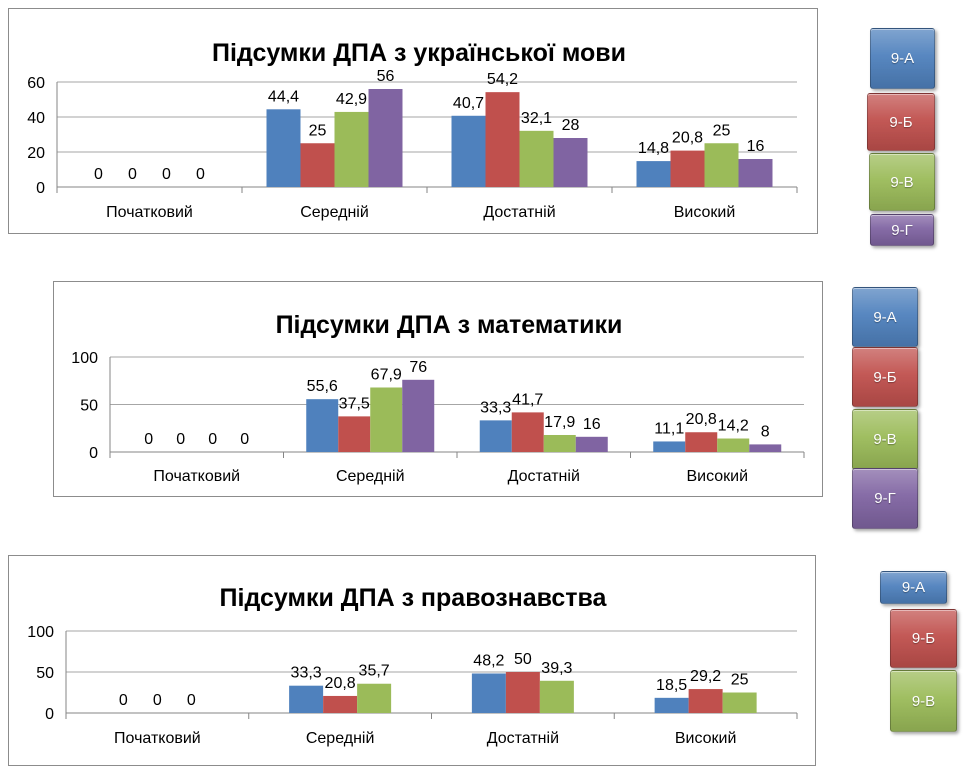 The image size is (968, 769). I want to click on data-label: 17,9, so click(559, 422).